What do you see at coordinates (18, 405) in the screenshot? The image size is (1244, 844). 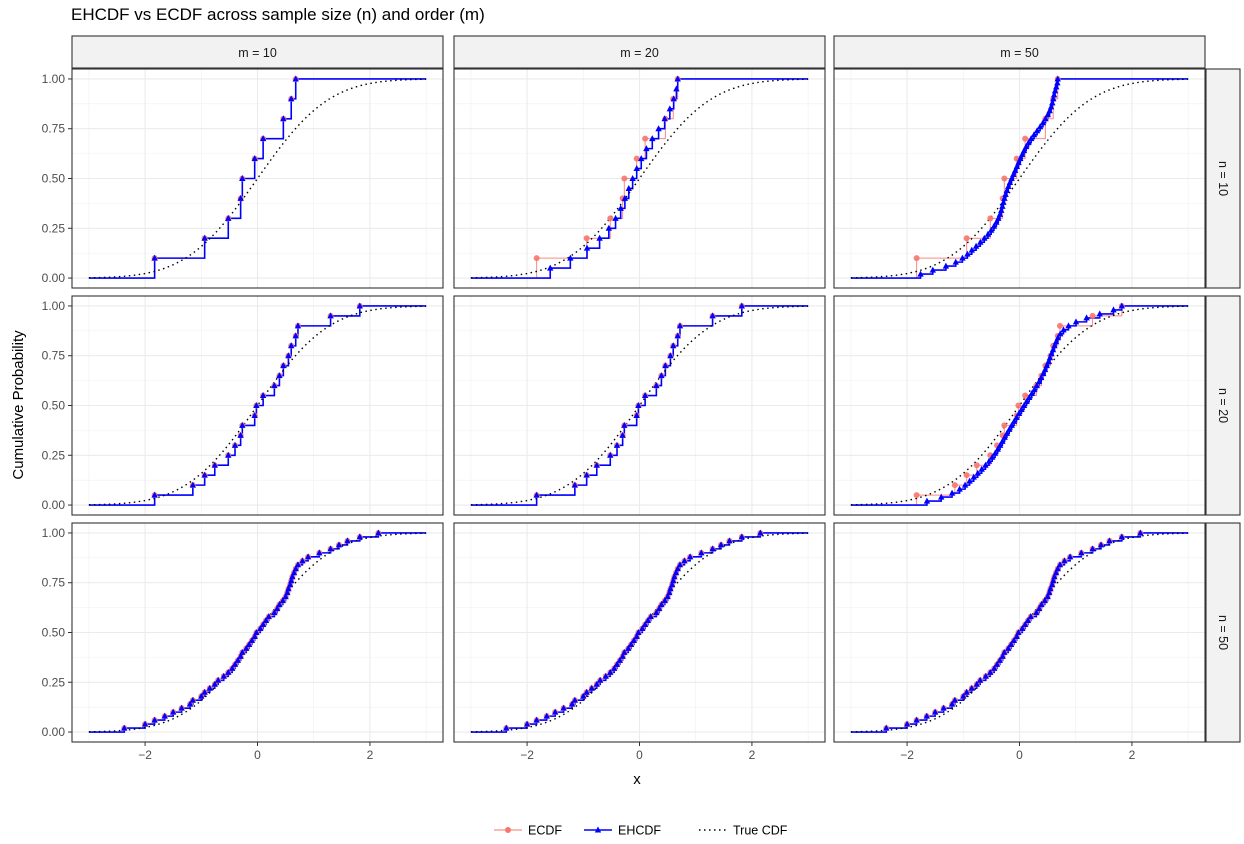 I see `y-axis-title: Cumulative Probability` at bounding box center [18, 405].